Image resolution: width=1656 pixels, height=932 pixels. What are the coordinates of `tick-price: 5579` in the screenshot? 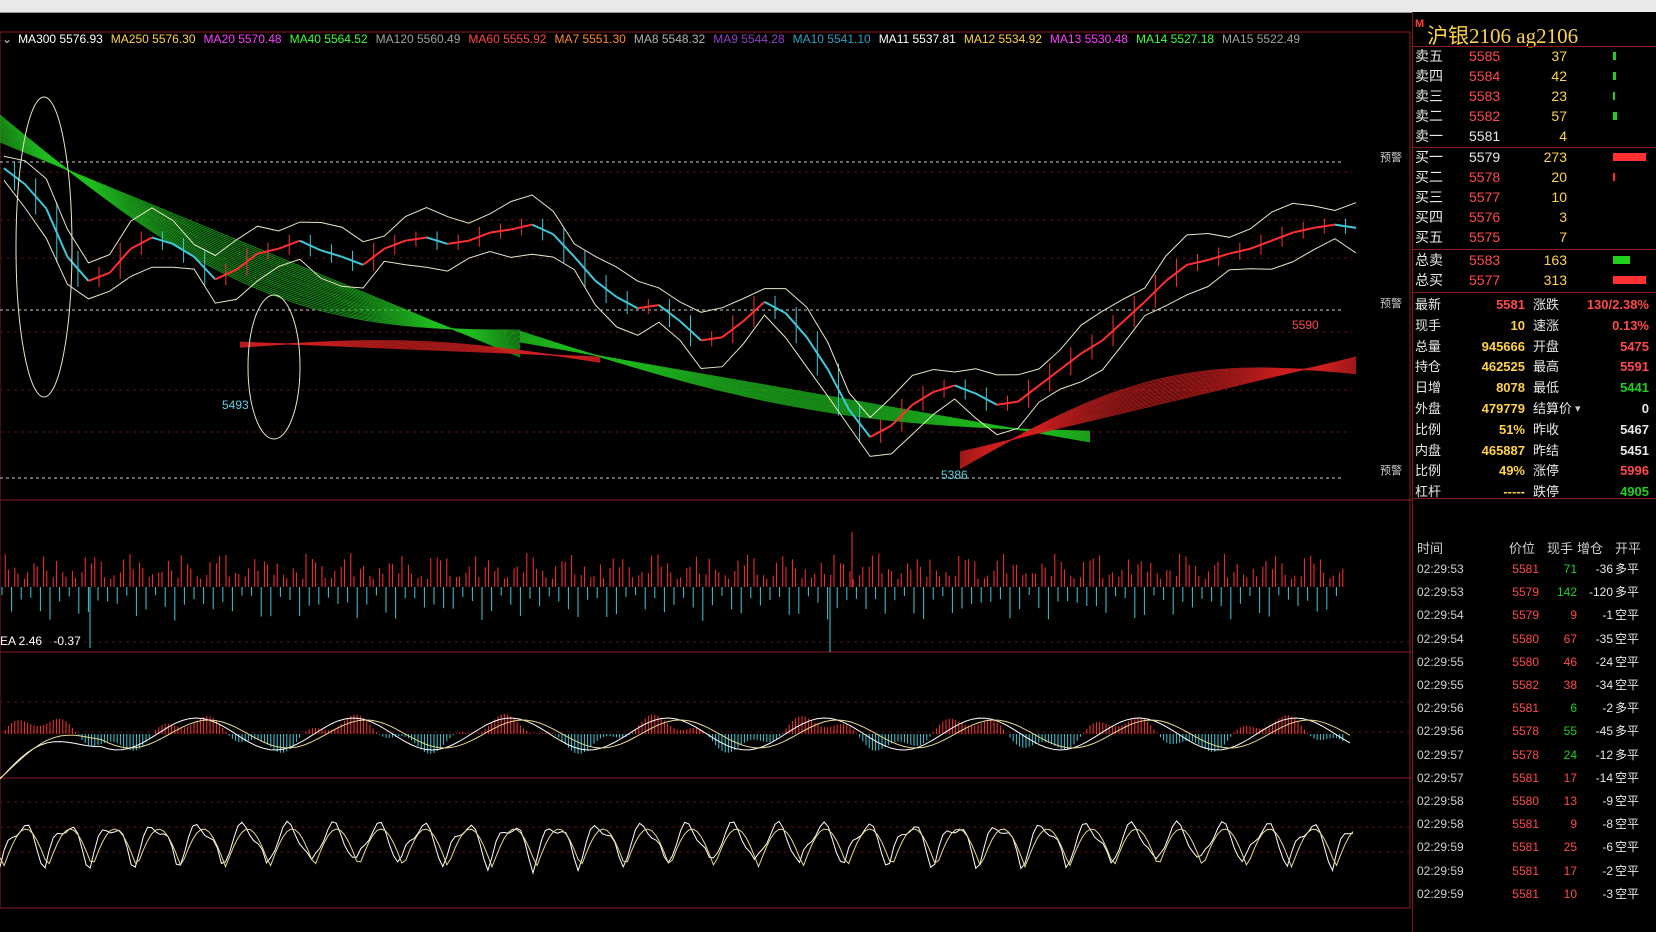 It's located at (1525, 615).